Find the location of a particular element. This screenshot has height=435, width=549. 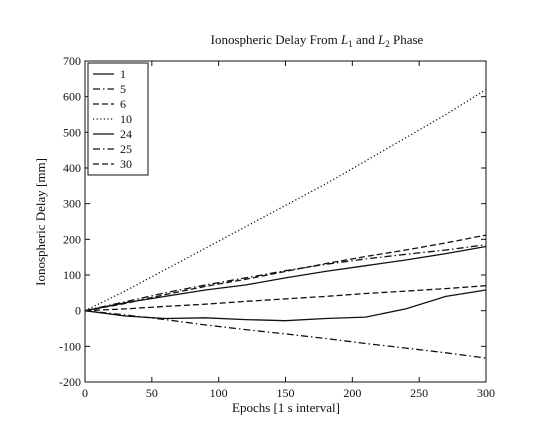

y-tick-label: 600 is located at coordinates (72, 97).